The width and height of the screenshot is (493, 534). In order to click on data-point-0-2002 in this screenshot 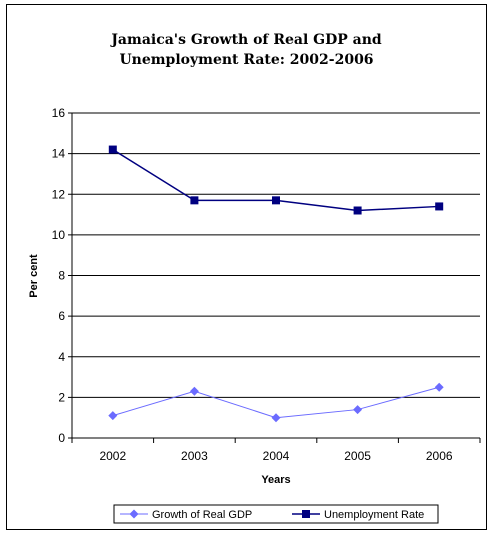, I will do `click(113, 416)`.